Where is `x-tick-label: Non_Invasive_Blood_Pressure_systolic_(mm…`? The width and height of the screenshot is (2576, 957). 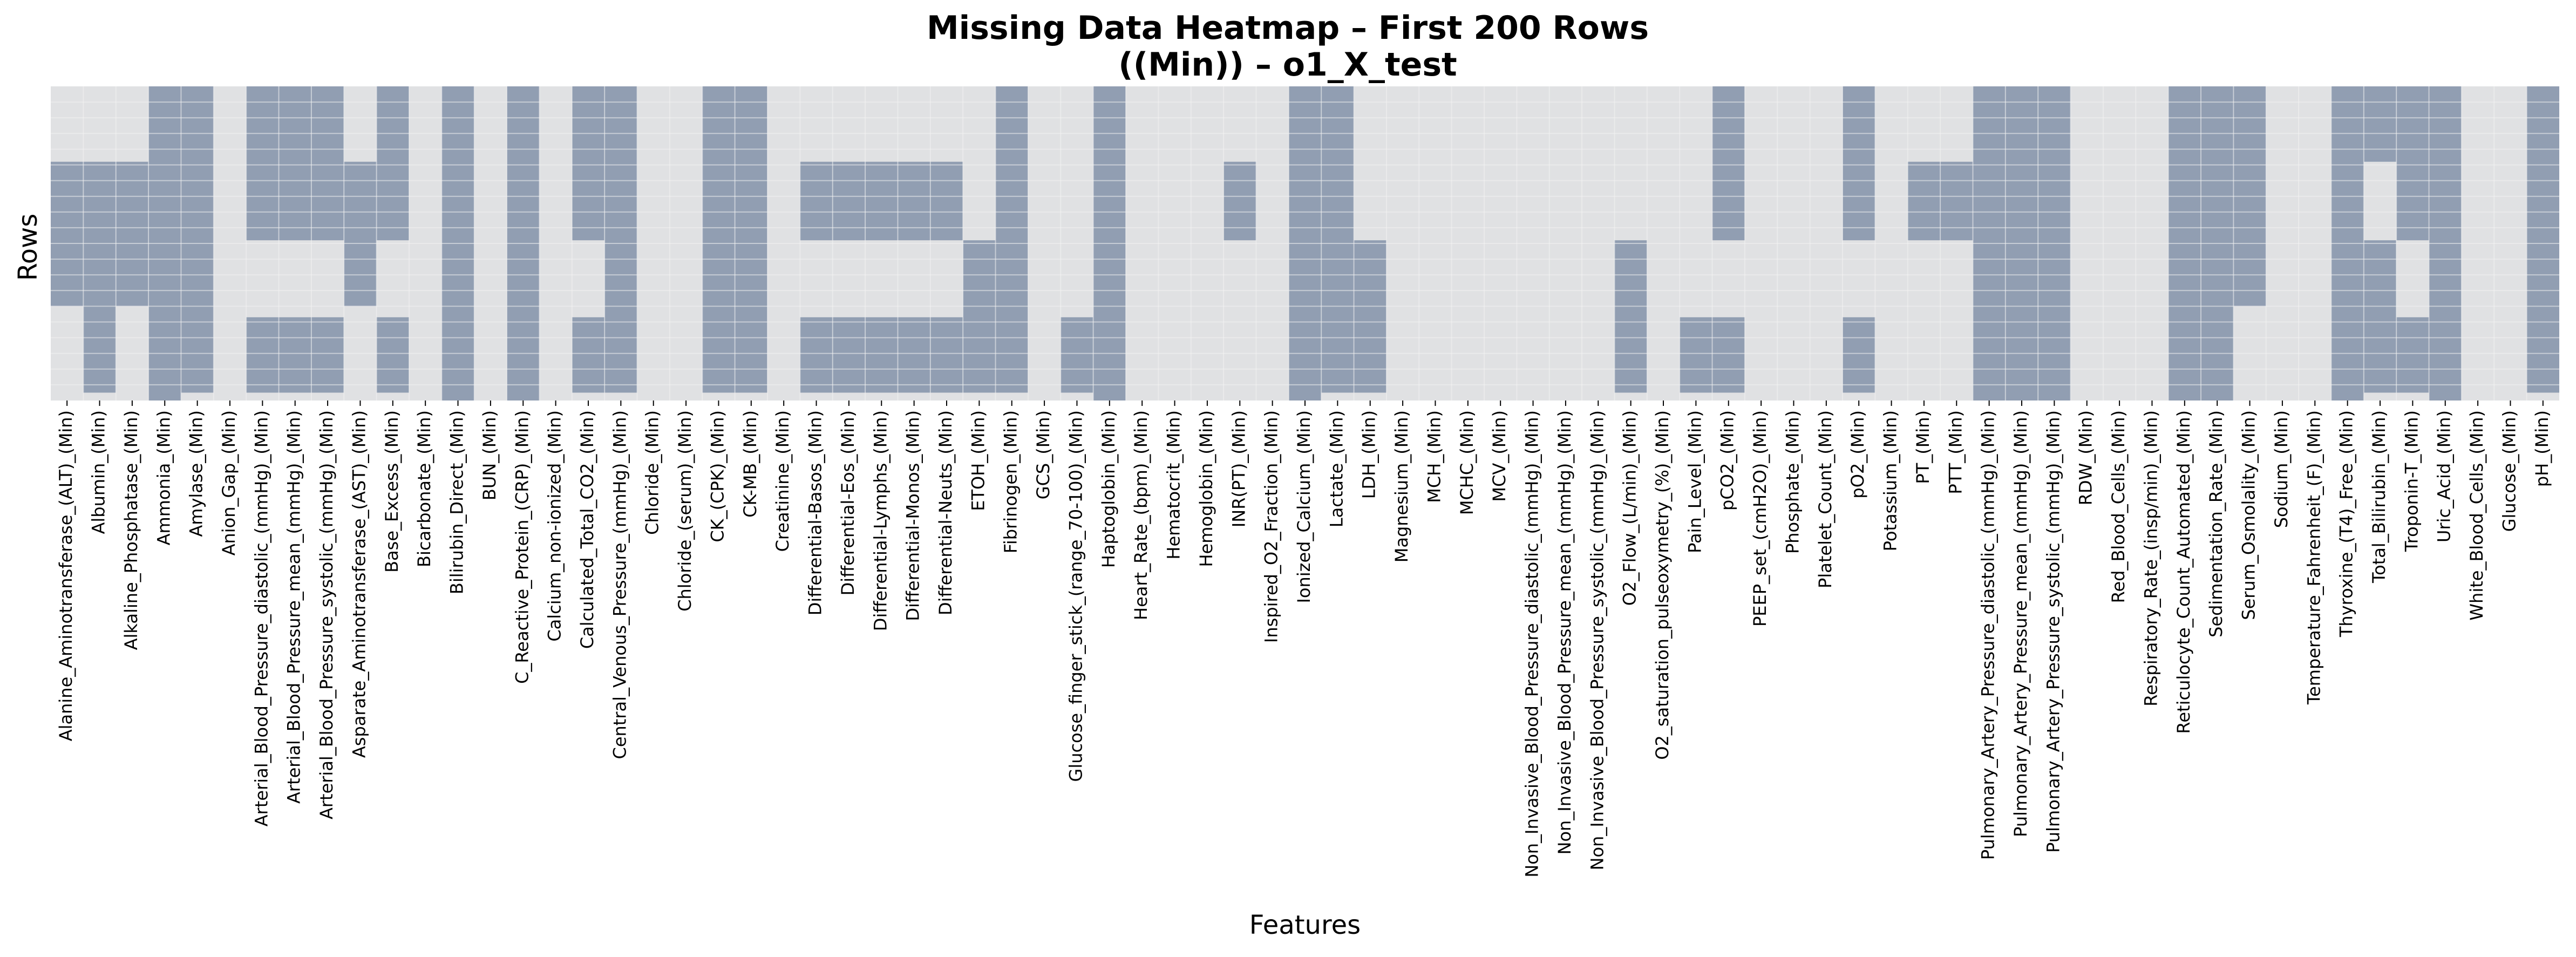 x-tick-label: Non_Invasive_Blood_Pressure_systolic_(mm… is located at coordinates (1597, 640).